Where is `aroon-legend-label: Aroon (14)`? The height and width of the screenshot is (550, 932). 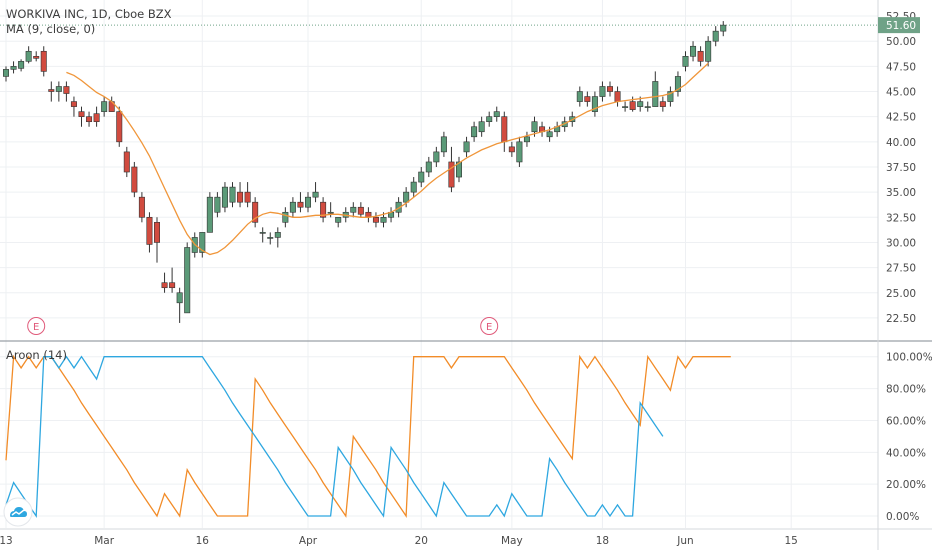 aroon-legend-label: Aroon (14) is located at coordinates (36, 355).